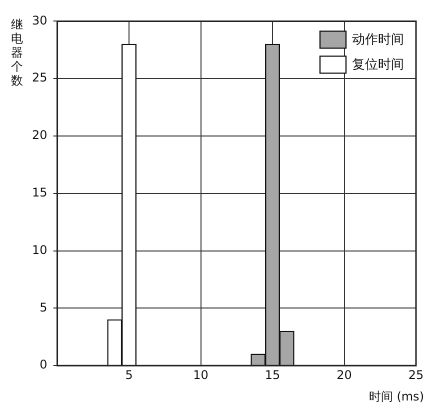 This screenshot has width=438, height=416. What do you see at coordinates (40, 77) in the screenshot?
I see `y-tick-label: 25` at bounding box center [40, 77].